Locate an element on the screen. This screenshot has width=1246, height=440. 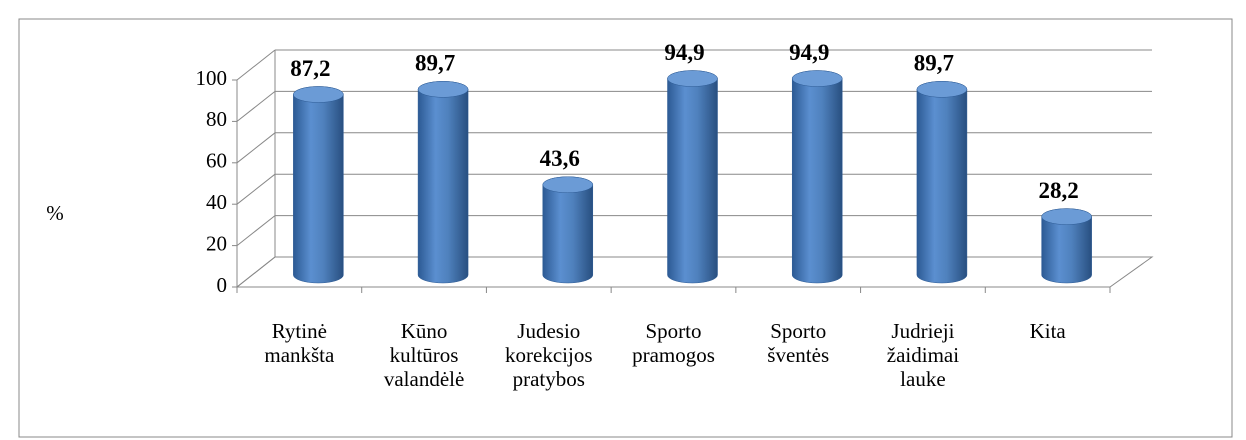
value-label: 87,2 is located at coordinates (310, 68).